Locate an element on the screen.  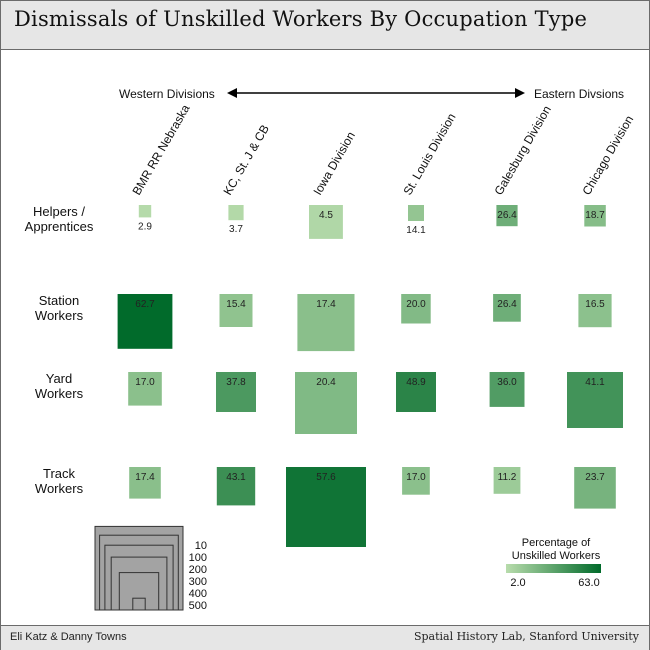
institution-credit: Spatial History Lab, Stanford University is located at coordinates (526, 636).